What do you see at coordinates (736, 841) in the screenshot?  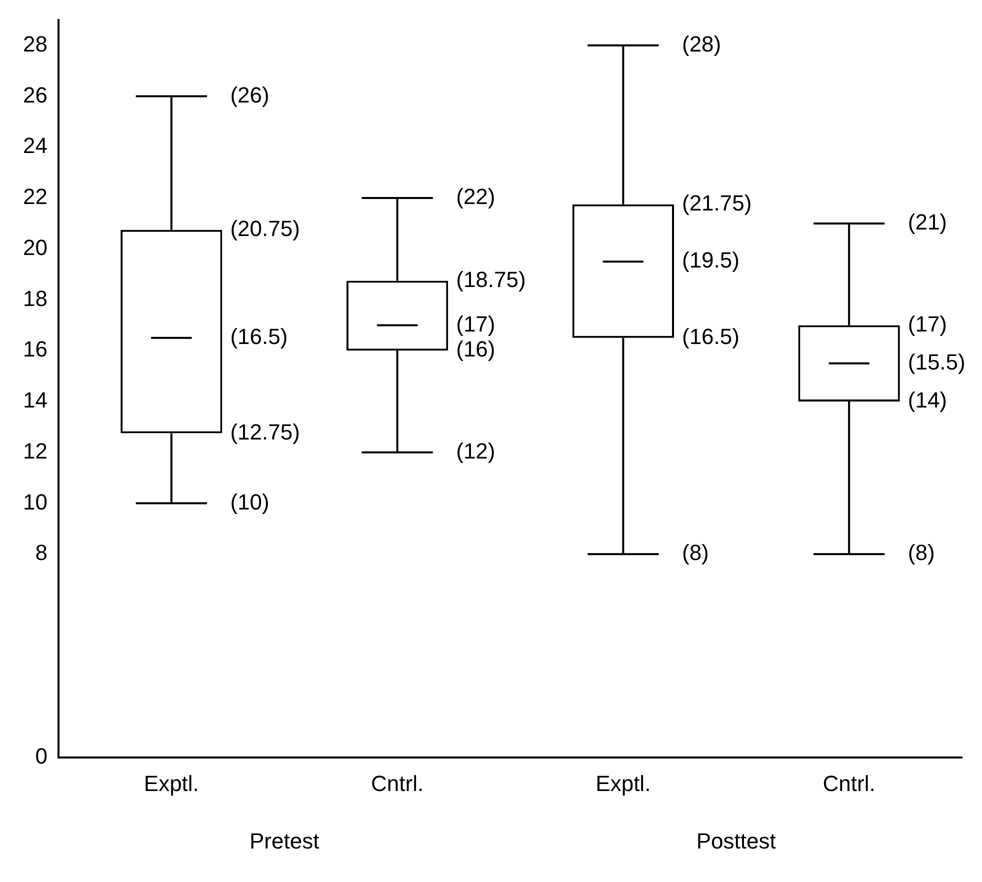 I see `text: Posttest` at bounding box center [736, 841].